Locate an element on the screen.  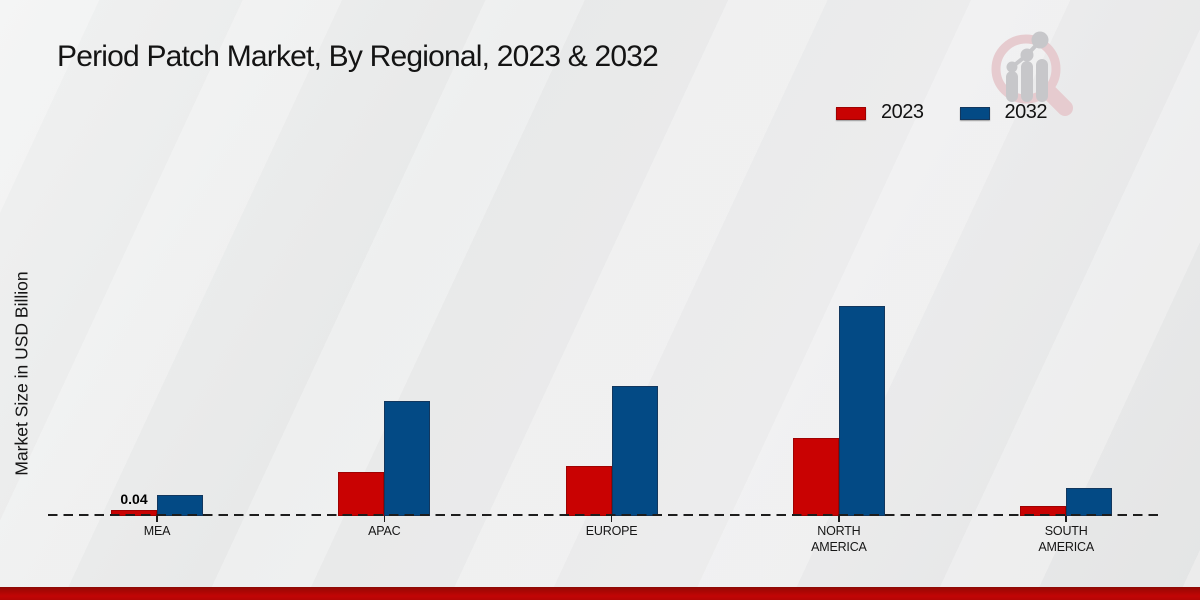
legend-label-2032: 2032 is located at coordinates (1026, 112).